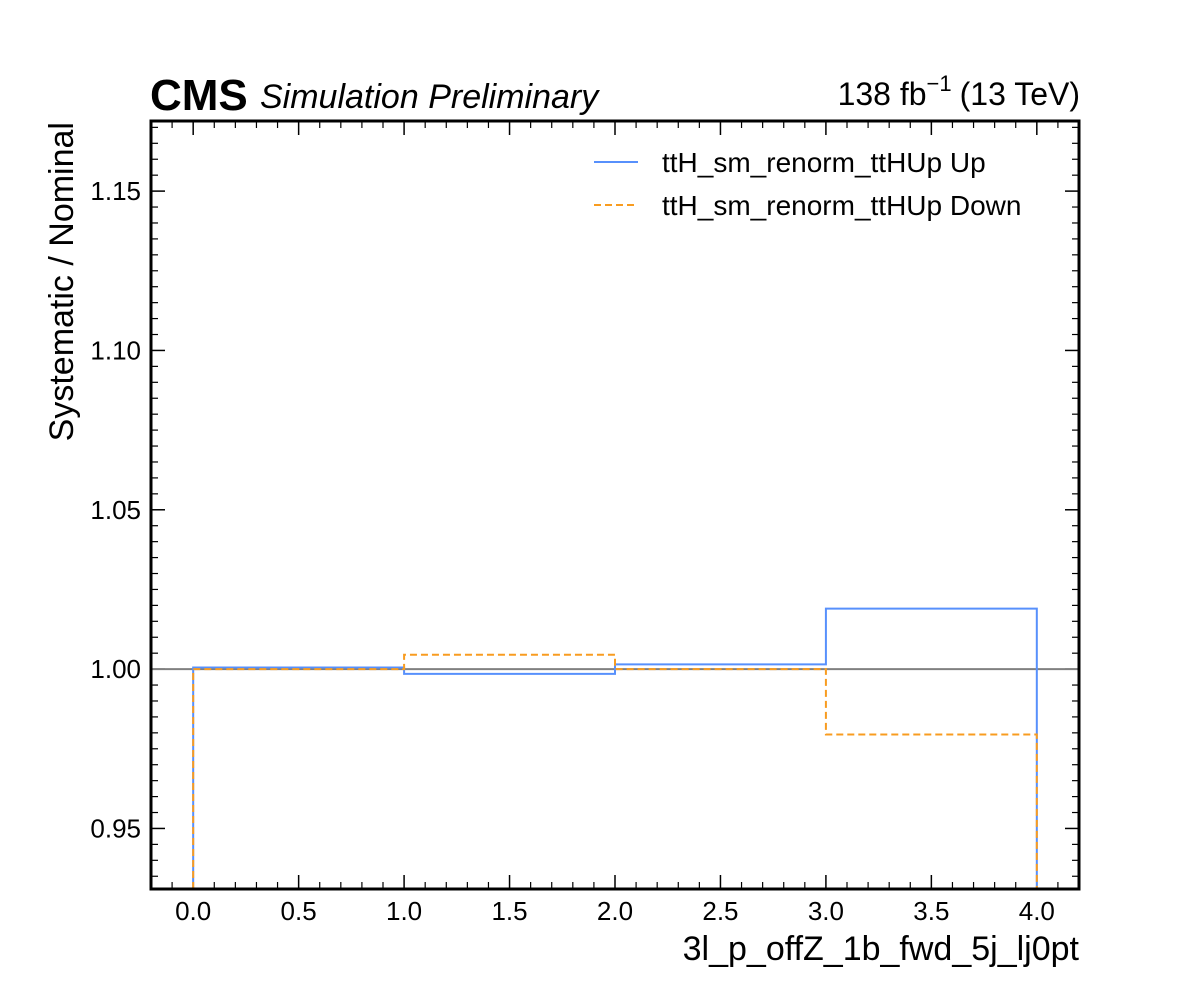 This screenshot has width=1200, height=1000. I want to click on x-tick-label: 2.0, so click(615, 911).